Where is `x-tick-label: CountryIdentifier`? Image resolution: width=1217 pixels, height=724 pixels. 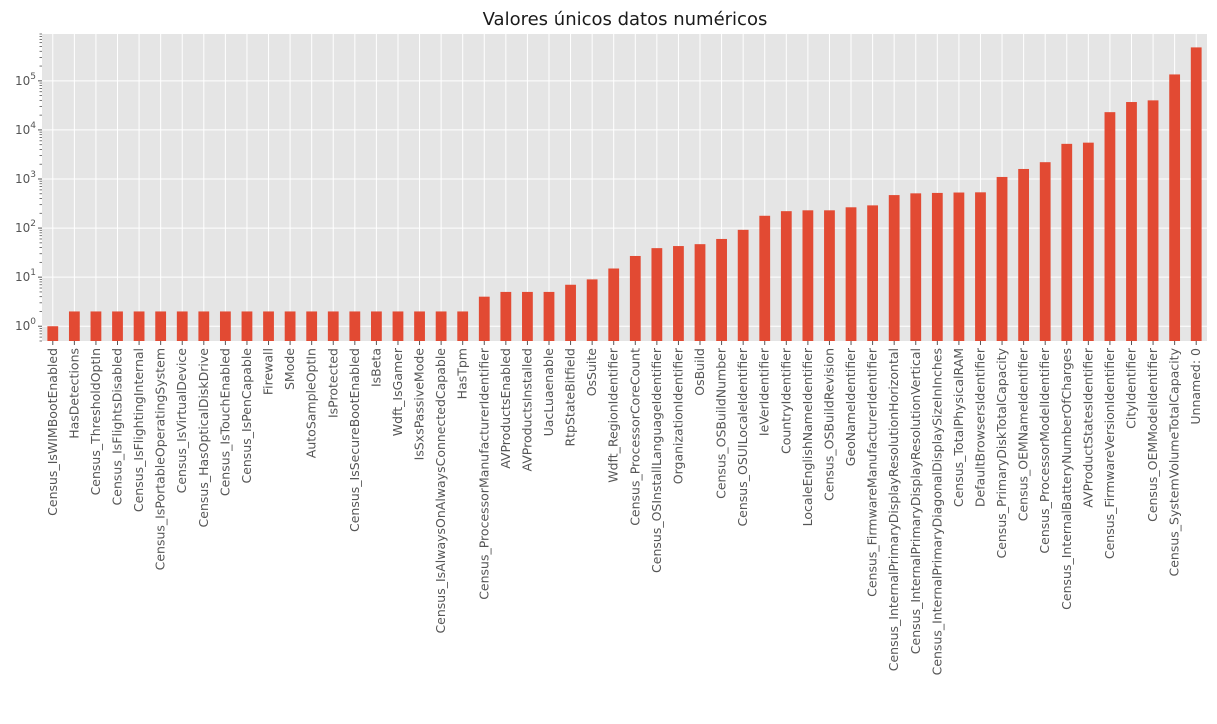
x-tick-label: CountryIdentifier is located at coordinates (785, 400).